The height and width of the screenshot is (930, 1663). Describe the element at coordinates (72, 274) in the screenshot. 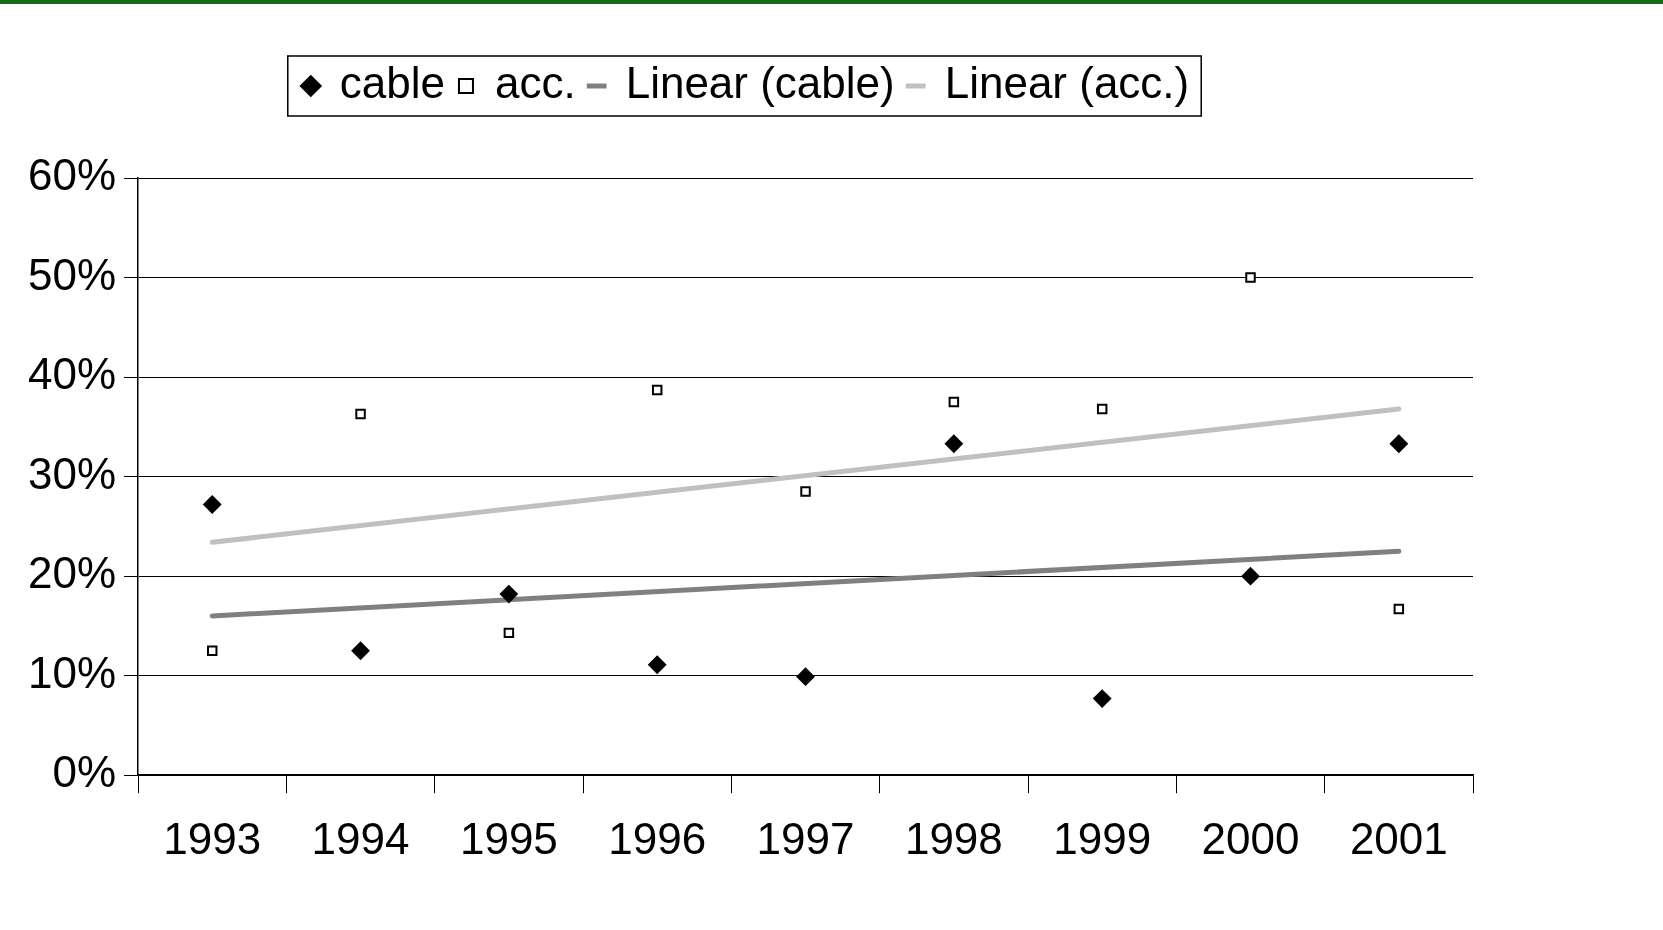

I see `y-tick-label: 50%` at that location.